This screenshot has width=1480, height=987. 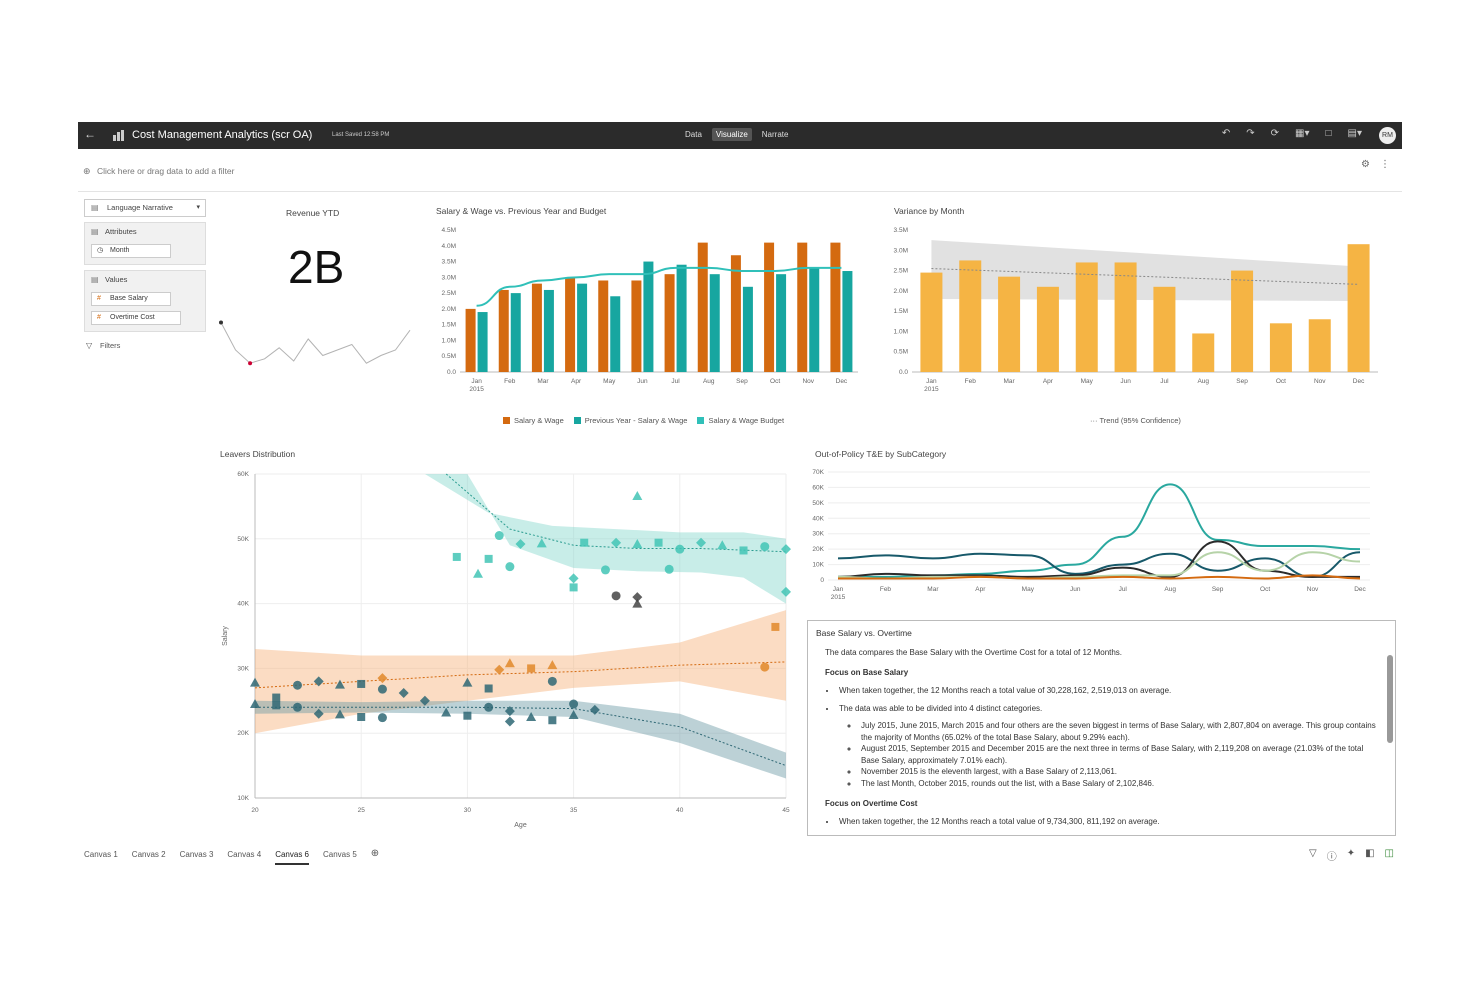 I want to click on sparkline-path, so click(x=315, y=343).